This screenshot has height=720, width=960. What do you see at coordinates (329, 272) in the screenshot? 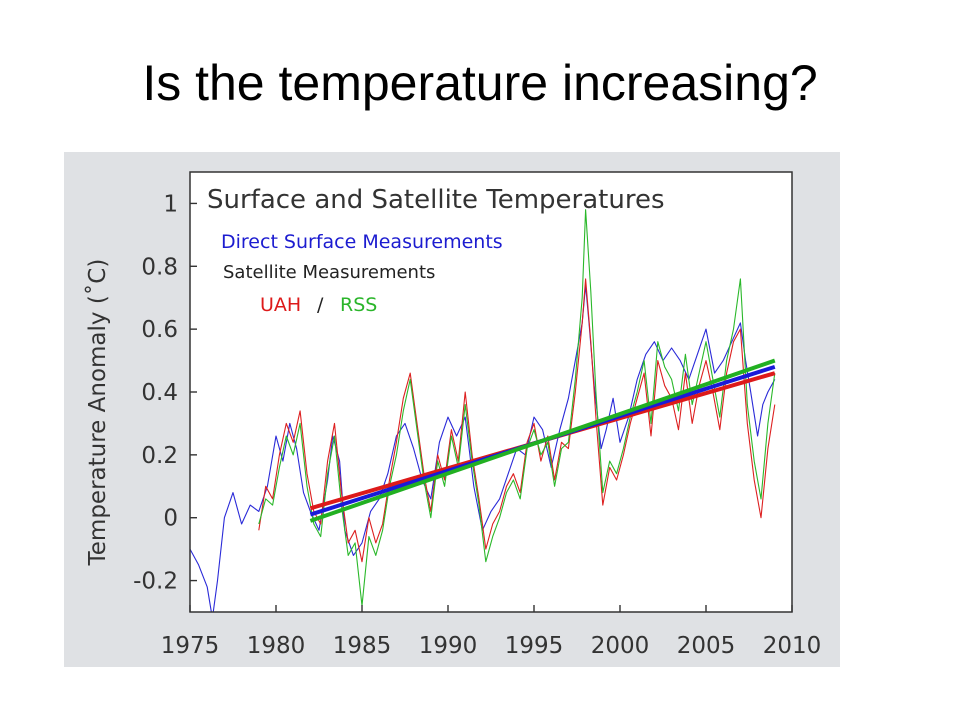
I see `legend-satellite: Satellite Measurements` at bounding box center [329, 272].